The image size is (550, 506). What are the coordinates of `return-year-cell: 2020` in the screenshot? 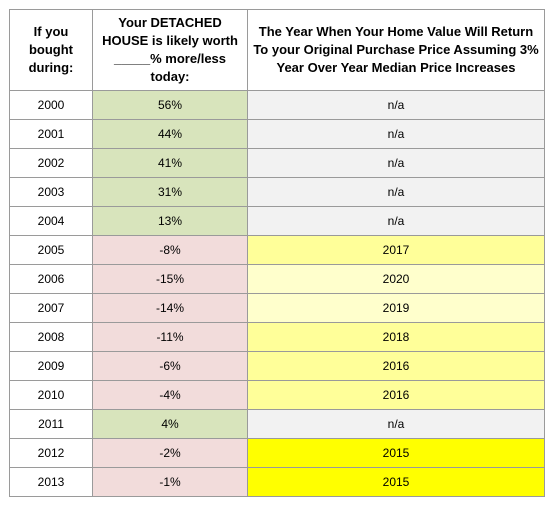 It's located at (396, 279).